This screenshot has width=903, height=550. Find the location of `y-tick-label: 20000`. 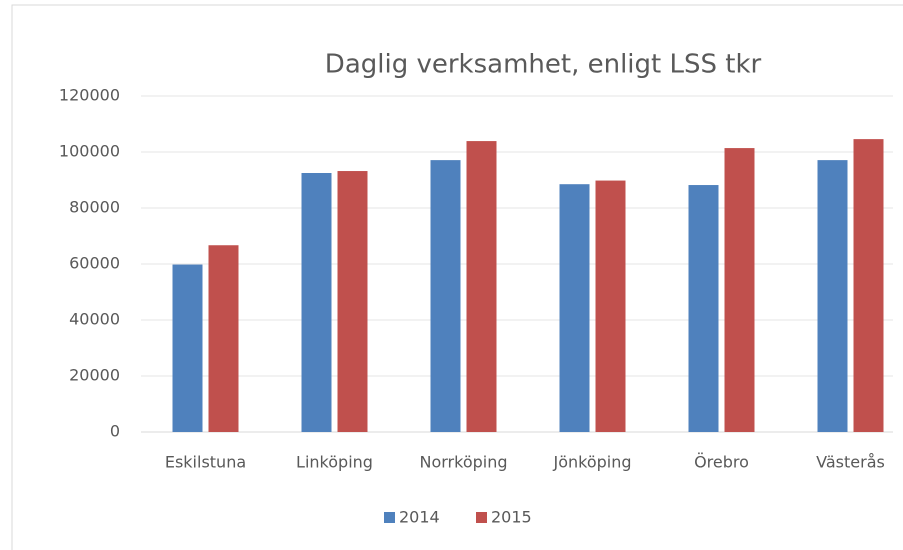

y-tick-label: 20000 is located at coordinates (94, 375).